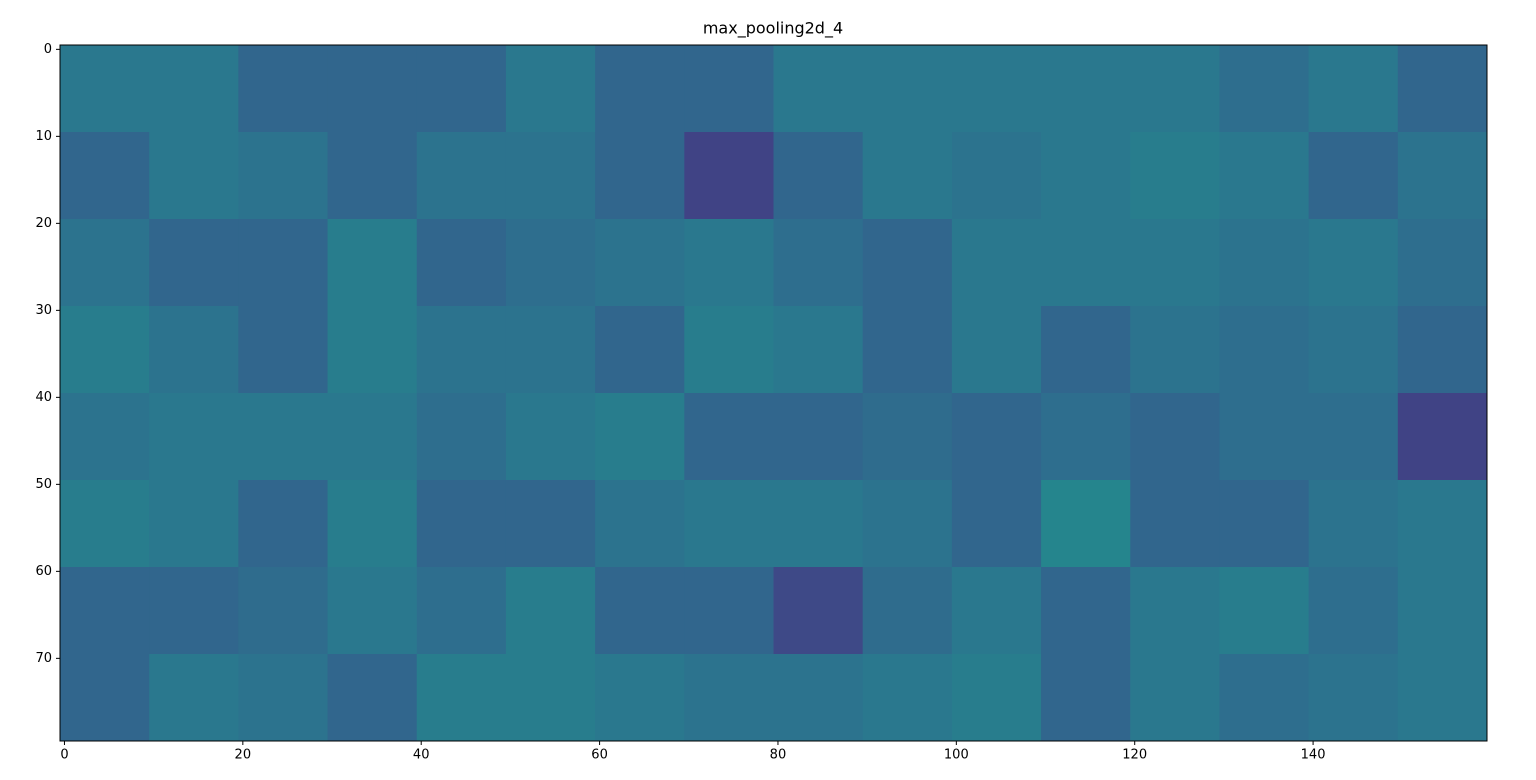  I want to click on y-tick-label: 0, so click(48, 49).